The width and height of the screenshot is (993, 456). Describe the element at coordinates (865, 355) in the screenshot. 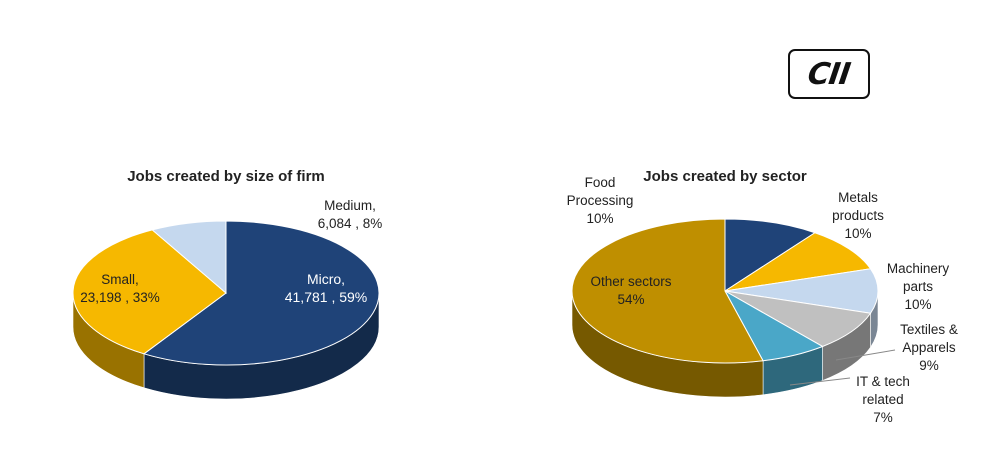

I see `leader-textiles` at that location.